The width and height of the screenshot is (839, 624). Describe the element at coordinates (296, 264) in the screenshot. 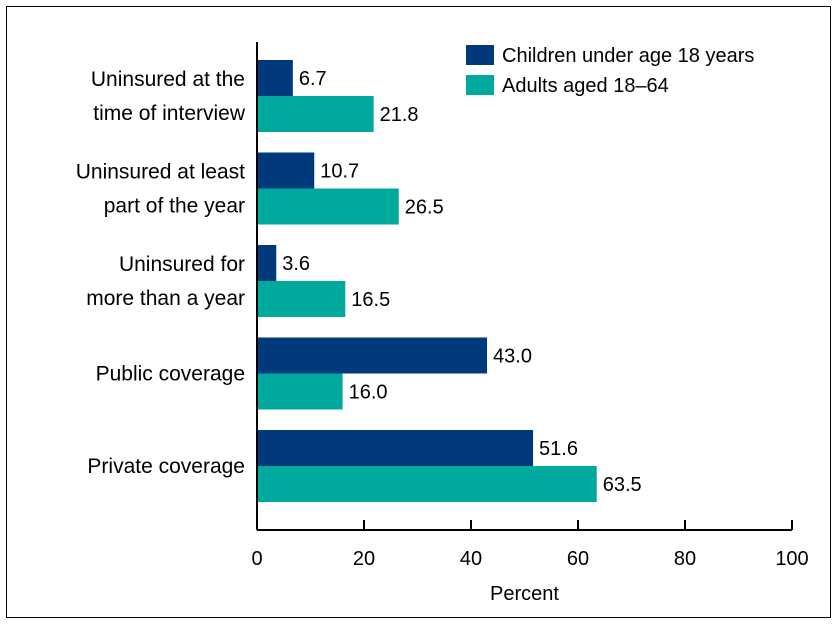

I see `data-label-children-2: 3.6` at that location.